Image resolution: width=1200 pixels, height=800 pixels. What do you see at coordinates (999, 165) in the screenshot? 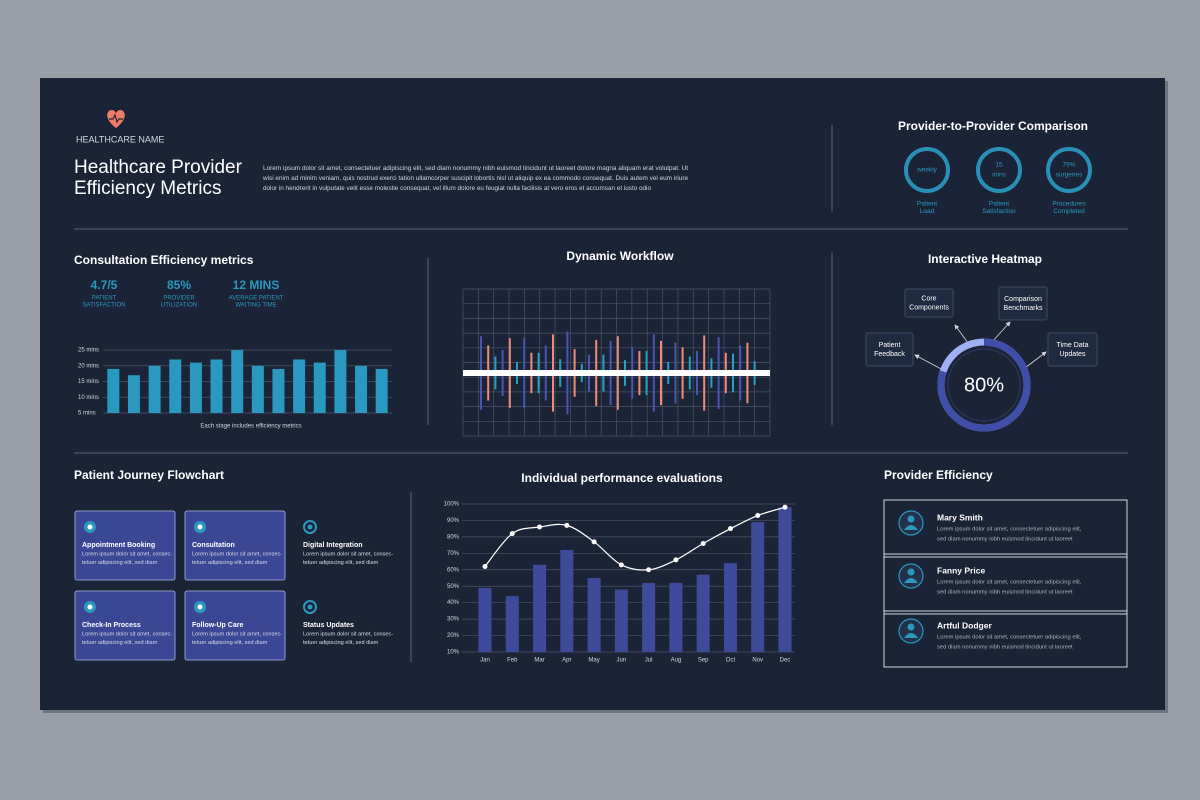
I see `ring-value: 15` at bounding box center [999, 165].